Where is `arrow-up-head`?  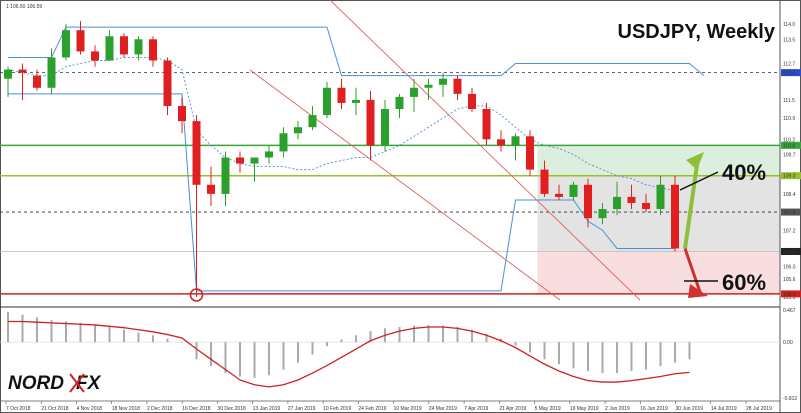
arrow-up-head is located at coordinates (695, 161).